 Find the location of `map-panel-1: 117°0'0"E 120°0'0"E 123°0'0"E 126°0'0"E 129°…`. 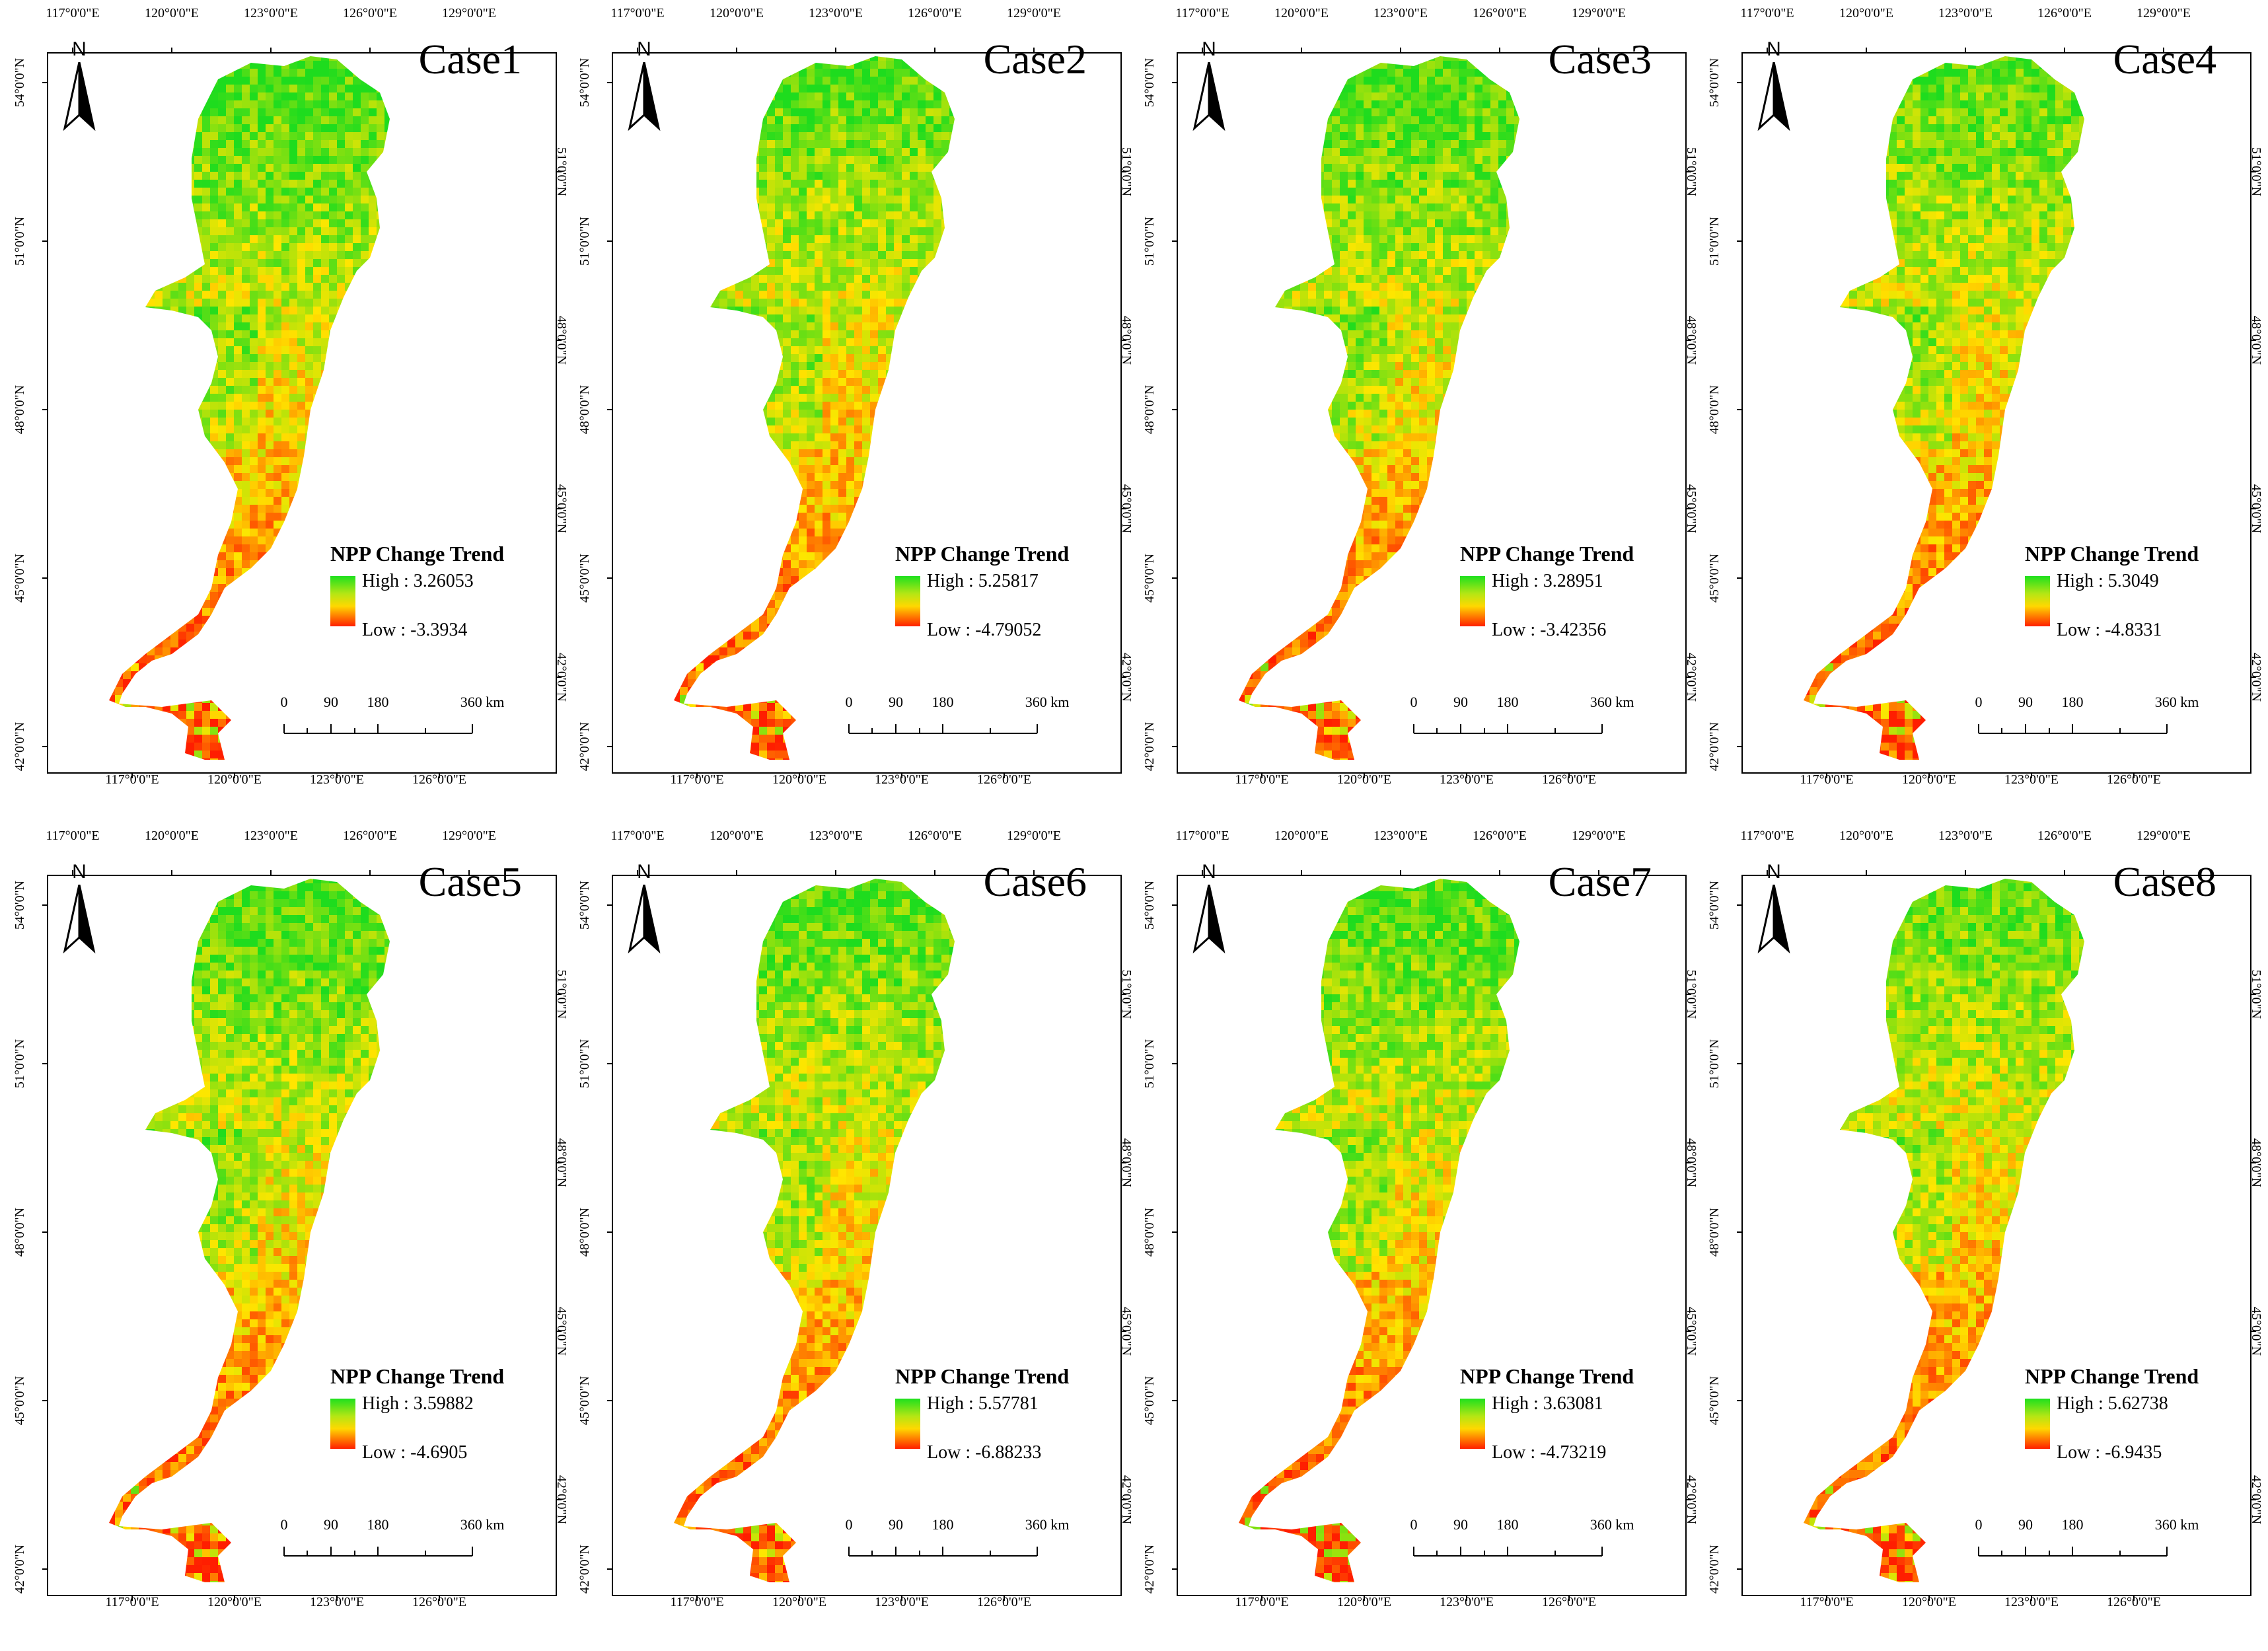

map-panel-1: 117°0'0"E 120°0'0"E 123°0'0"E 126°0'0"E 129°… is located at coordinates (284, 411).